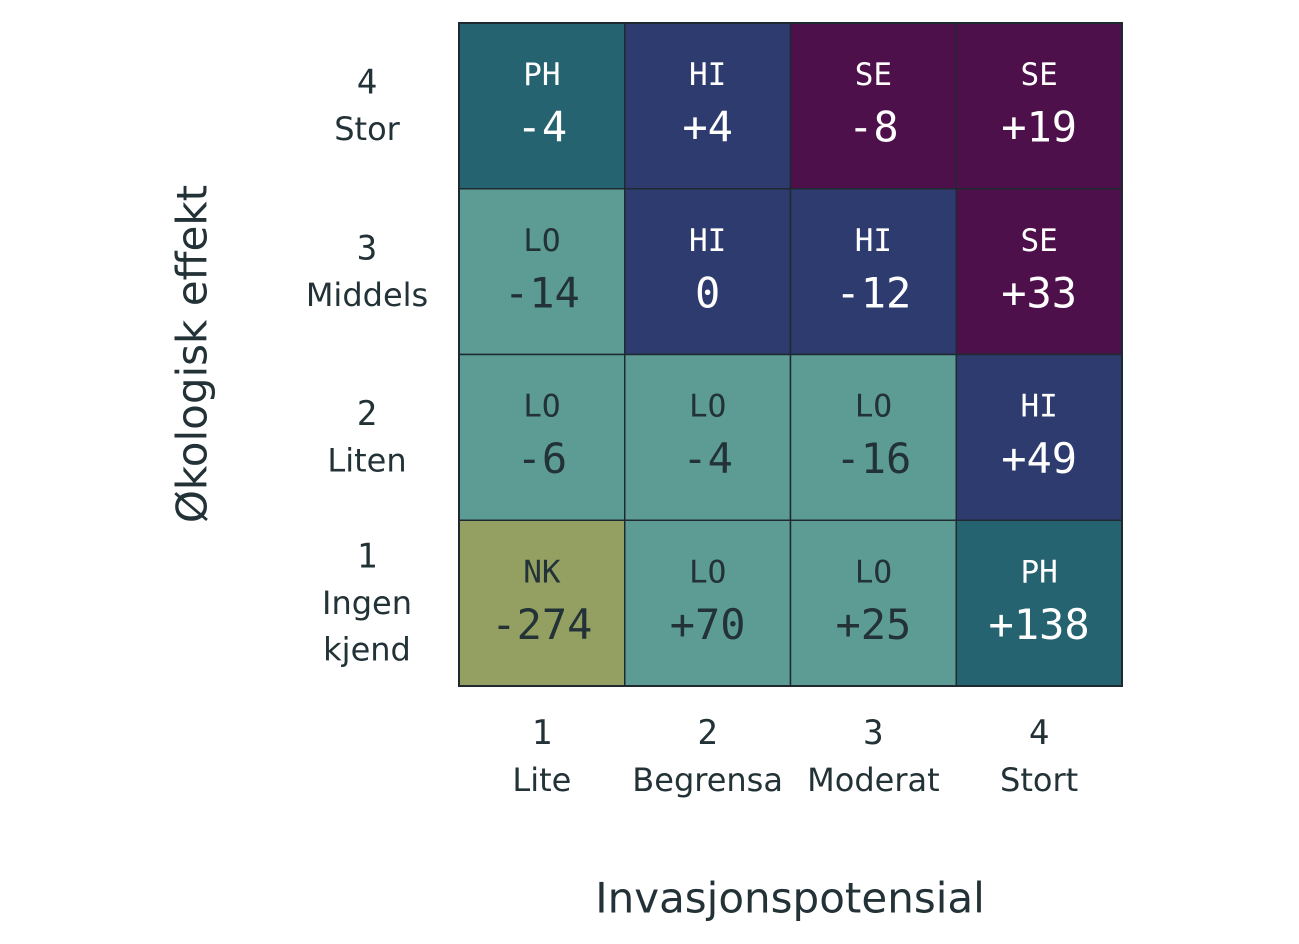 The height and width of the screenshot is (944, 1299). What do you see at coordinates (541, 756) in the screenshot?
I see `x-tick: 1 Lite` at bounding box center [541, 756].